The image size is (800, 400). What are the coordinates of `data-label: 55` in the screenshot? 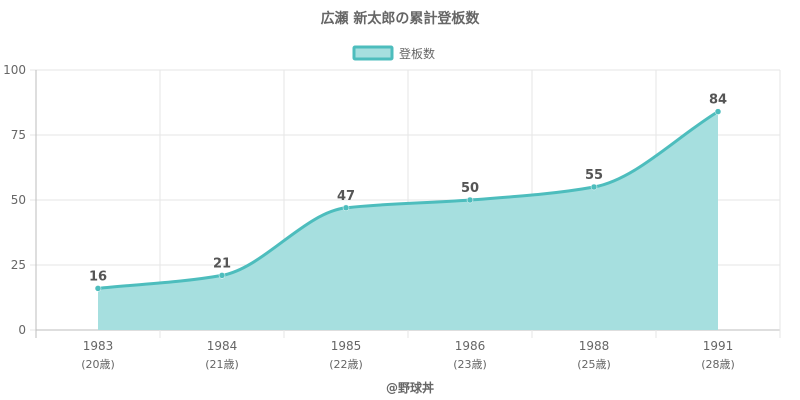 It's located at (594, 175).